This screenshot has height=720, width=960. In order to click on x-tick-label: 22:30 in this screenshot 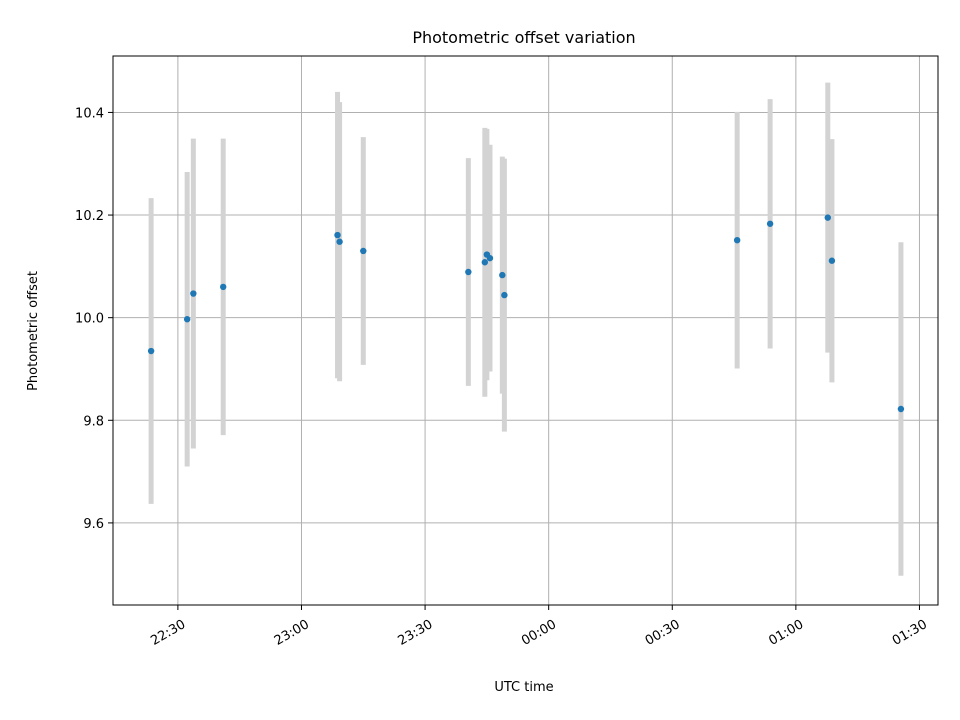, I will do `click(168, 633)`.